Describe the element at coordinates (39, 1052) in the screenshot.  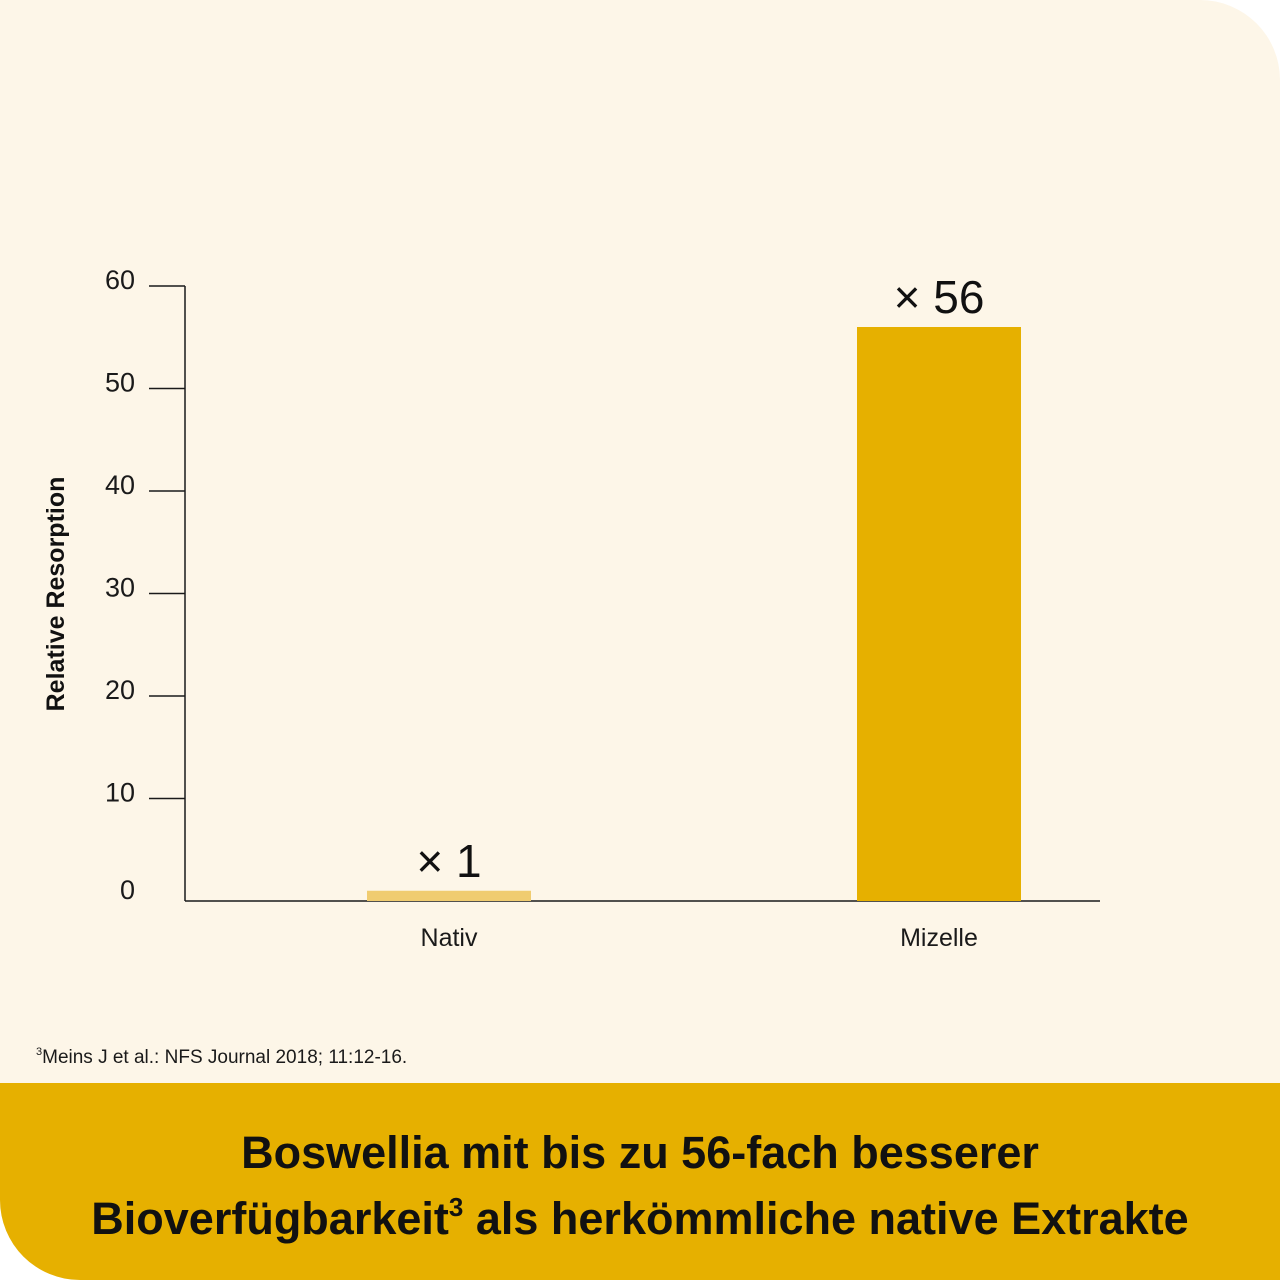
I see `footnote-marker: 3` at that location.